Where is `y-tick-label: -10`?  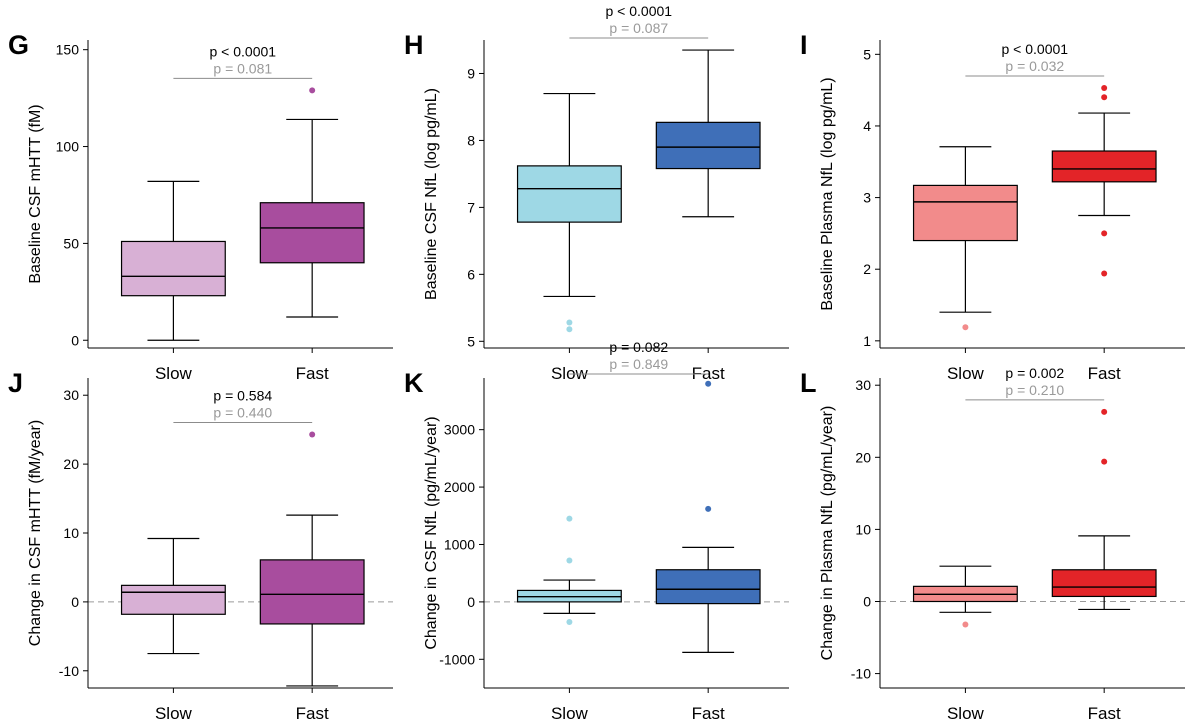
y-tick-label: -10 is located at coordinates (69, 671).